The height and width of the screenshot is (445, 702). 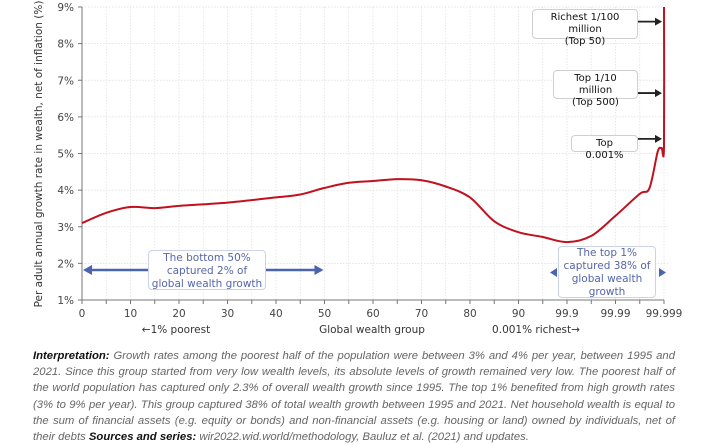 I want to click on x-tick-label: 40, so click(x=275, y=314).